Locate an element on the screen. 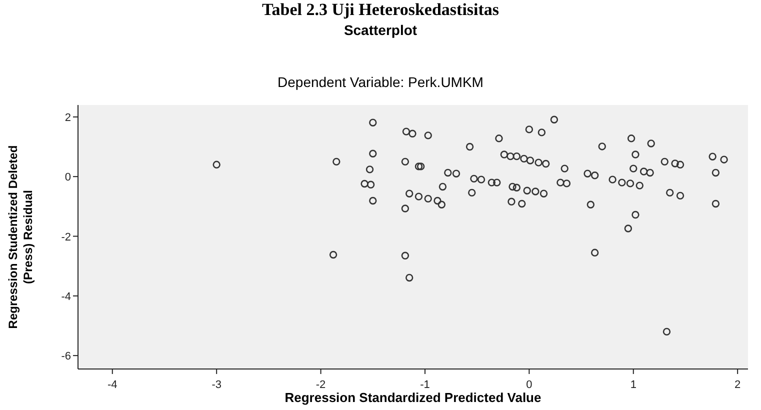  x-tick-label: 2 is located at coordinates (737, 385).